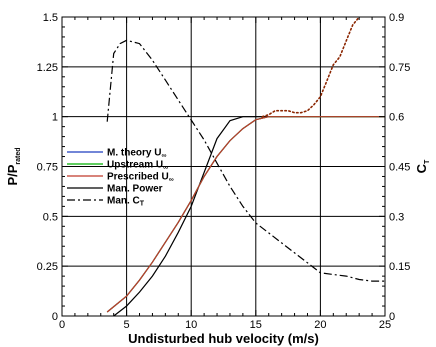 The image size is (436, 347). I want to click on x-tick-label: 20, so click(320, 325).